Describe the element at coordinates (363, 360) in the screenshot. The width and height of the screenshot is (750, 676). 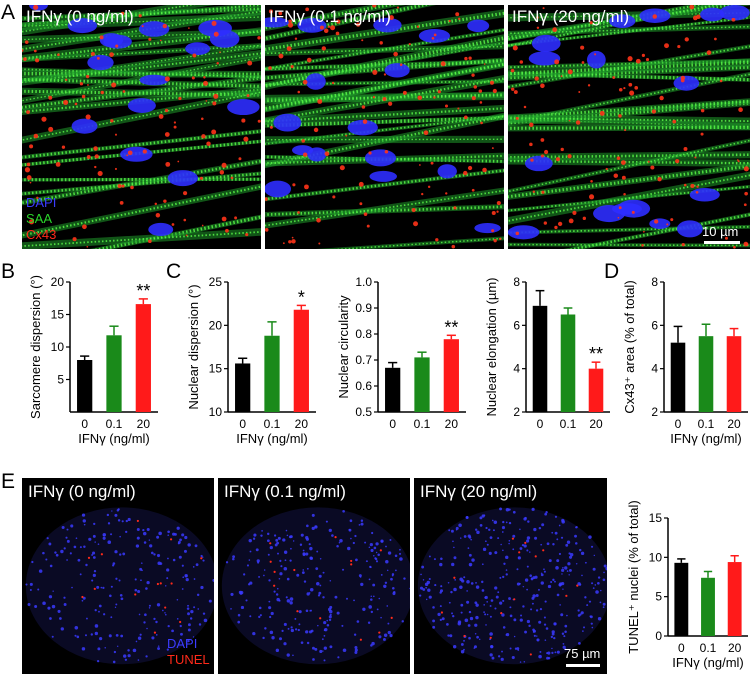
I see `y-tick-label: 0.7` at that location.